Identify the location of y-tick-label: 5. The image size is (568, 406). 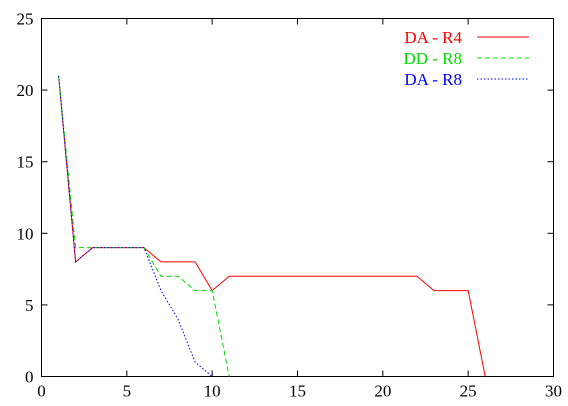
(29, 305).